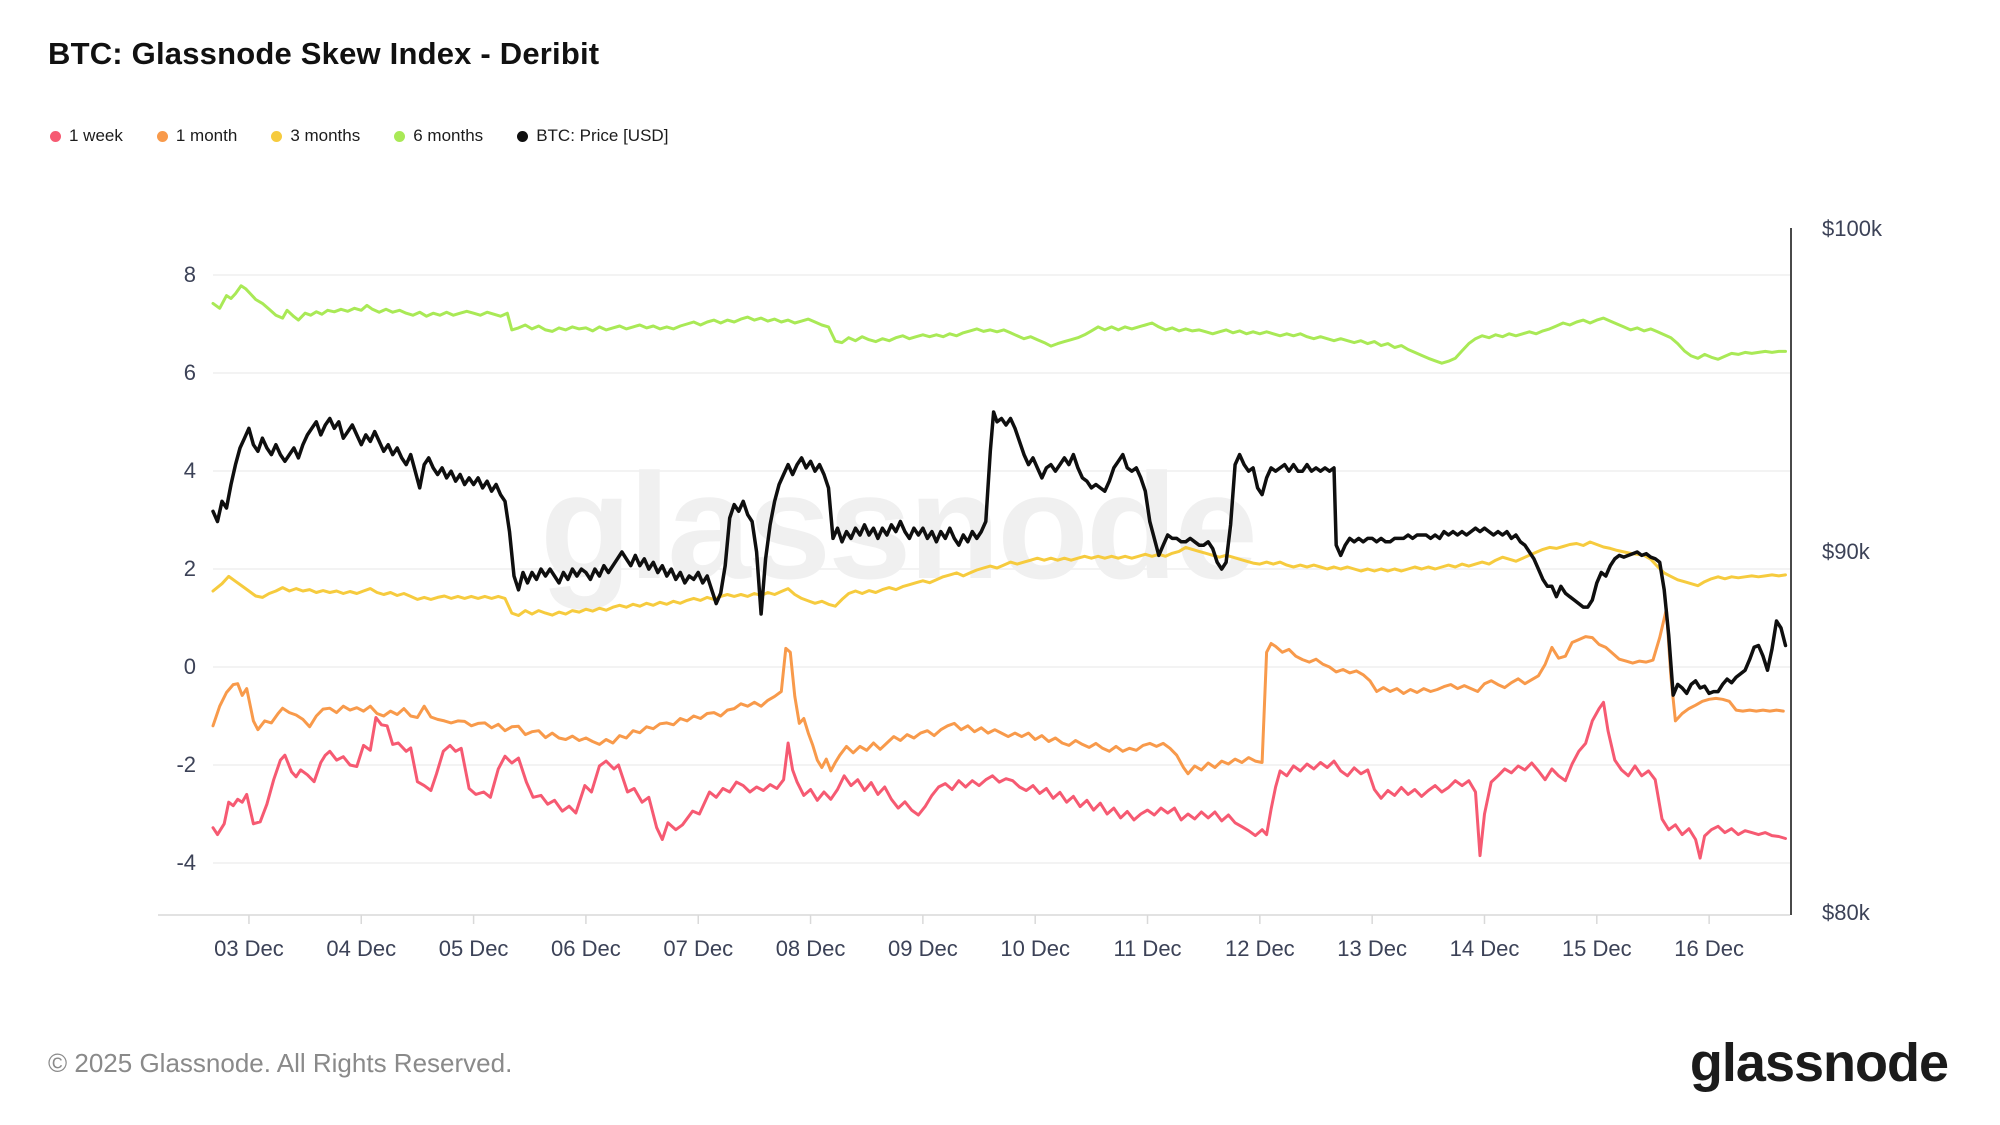 This screenshot has height=1125, width=2000. What do you see at coordinates (1147, 948) in the screenshot?
I see `x-tick-label: 11 Dec` at bounding box center [1147, 948].